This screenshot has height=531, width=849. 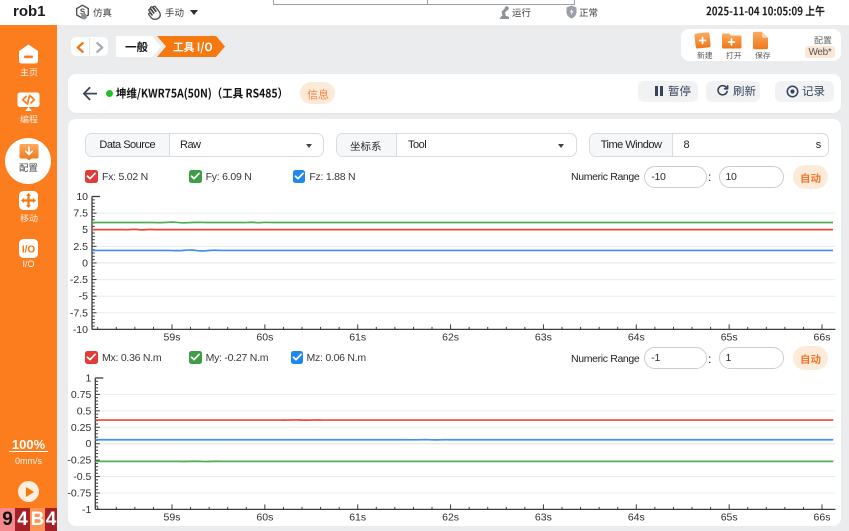 What do you see at coordinates (83, 12) in the screenshot?
I see `svg-text: S` at bounding box center [83, 12].